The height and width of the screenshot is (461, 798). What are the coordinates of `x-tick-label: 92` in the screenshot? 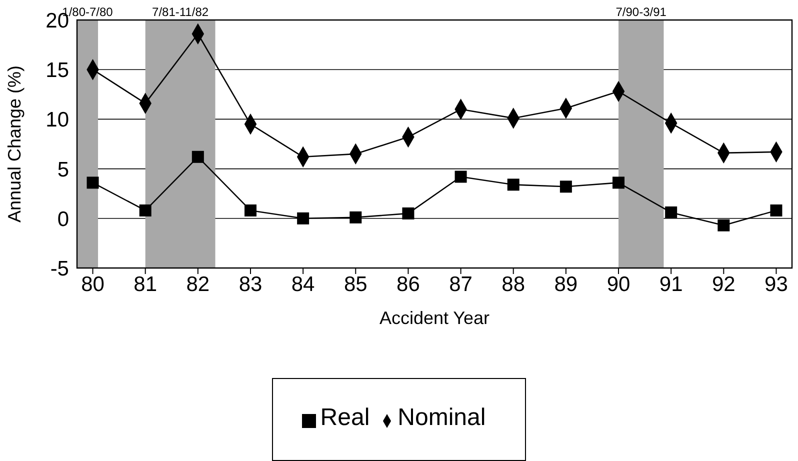 It's located at (724, 284).